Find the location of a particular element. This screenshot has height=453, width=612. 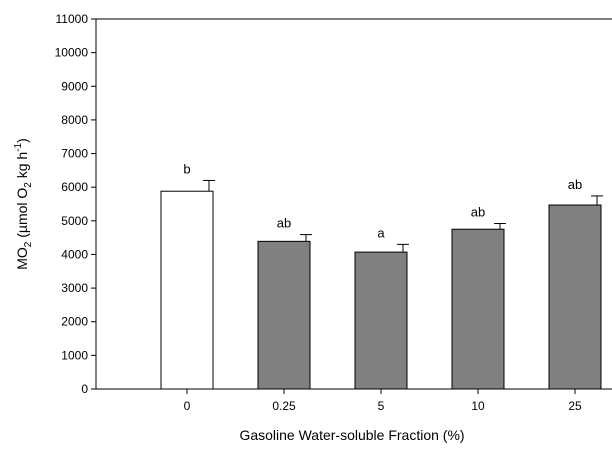

y-tick-label: 2000 is located at coordinates (74, 322).